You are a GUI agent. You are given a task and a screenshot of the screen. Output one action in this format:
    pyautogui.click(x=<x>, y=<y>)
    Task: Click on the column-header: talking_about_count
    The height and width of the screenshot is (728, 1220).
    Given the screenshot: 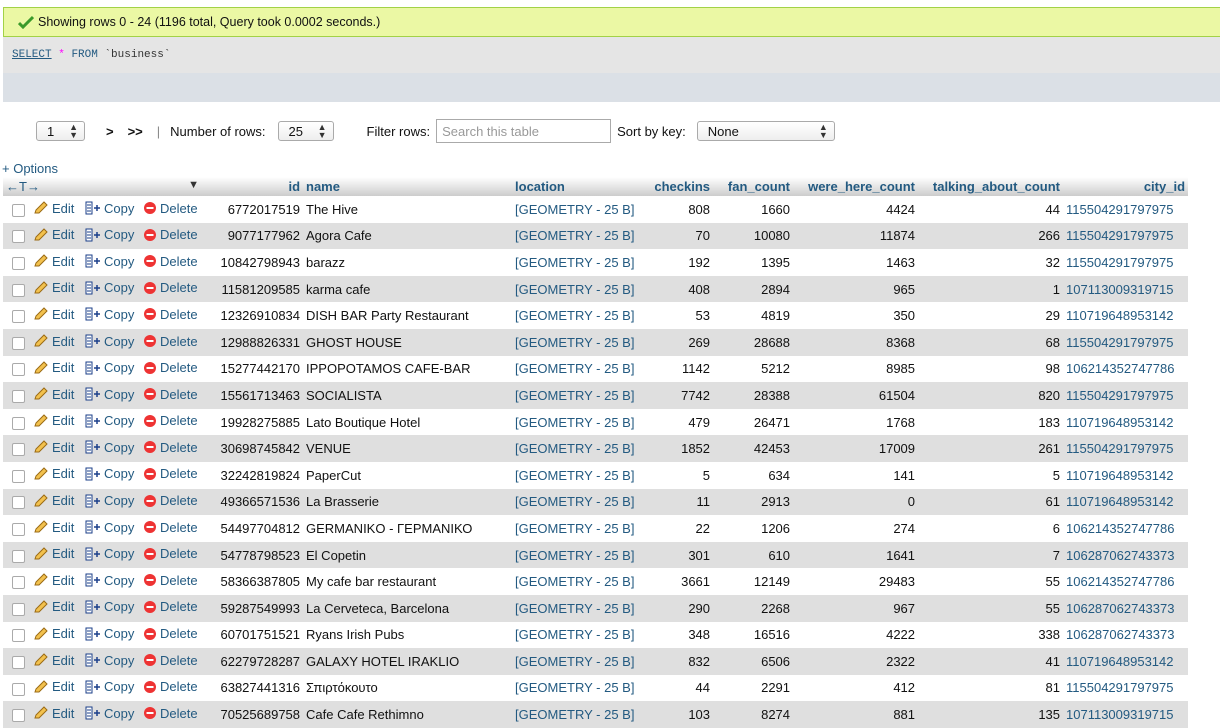 What is the action you would take?
    pyautogui.click(x=991, y=186)
    